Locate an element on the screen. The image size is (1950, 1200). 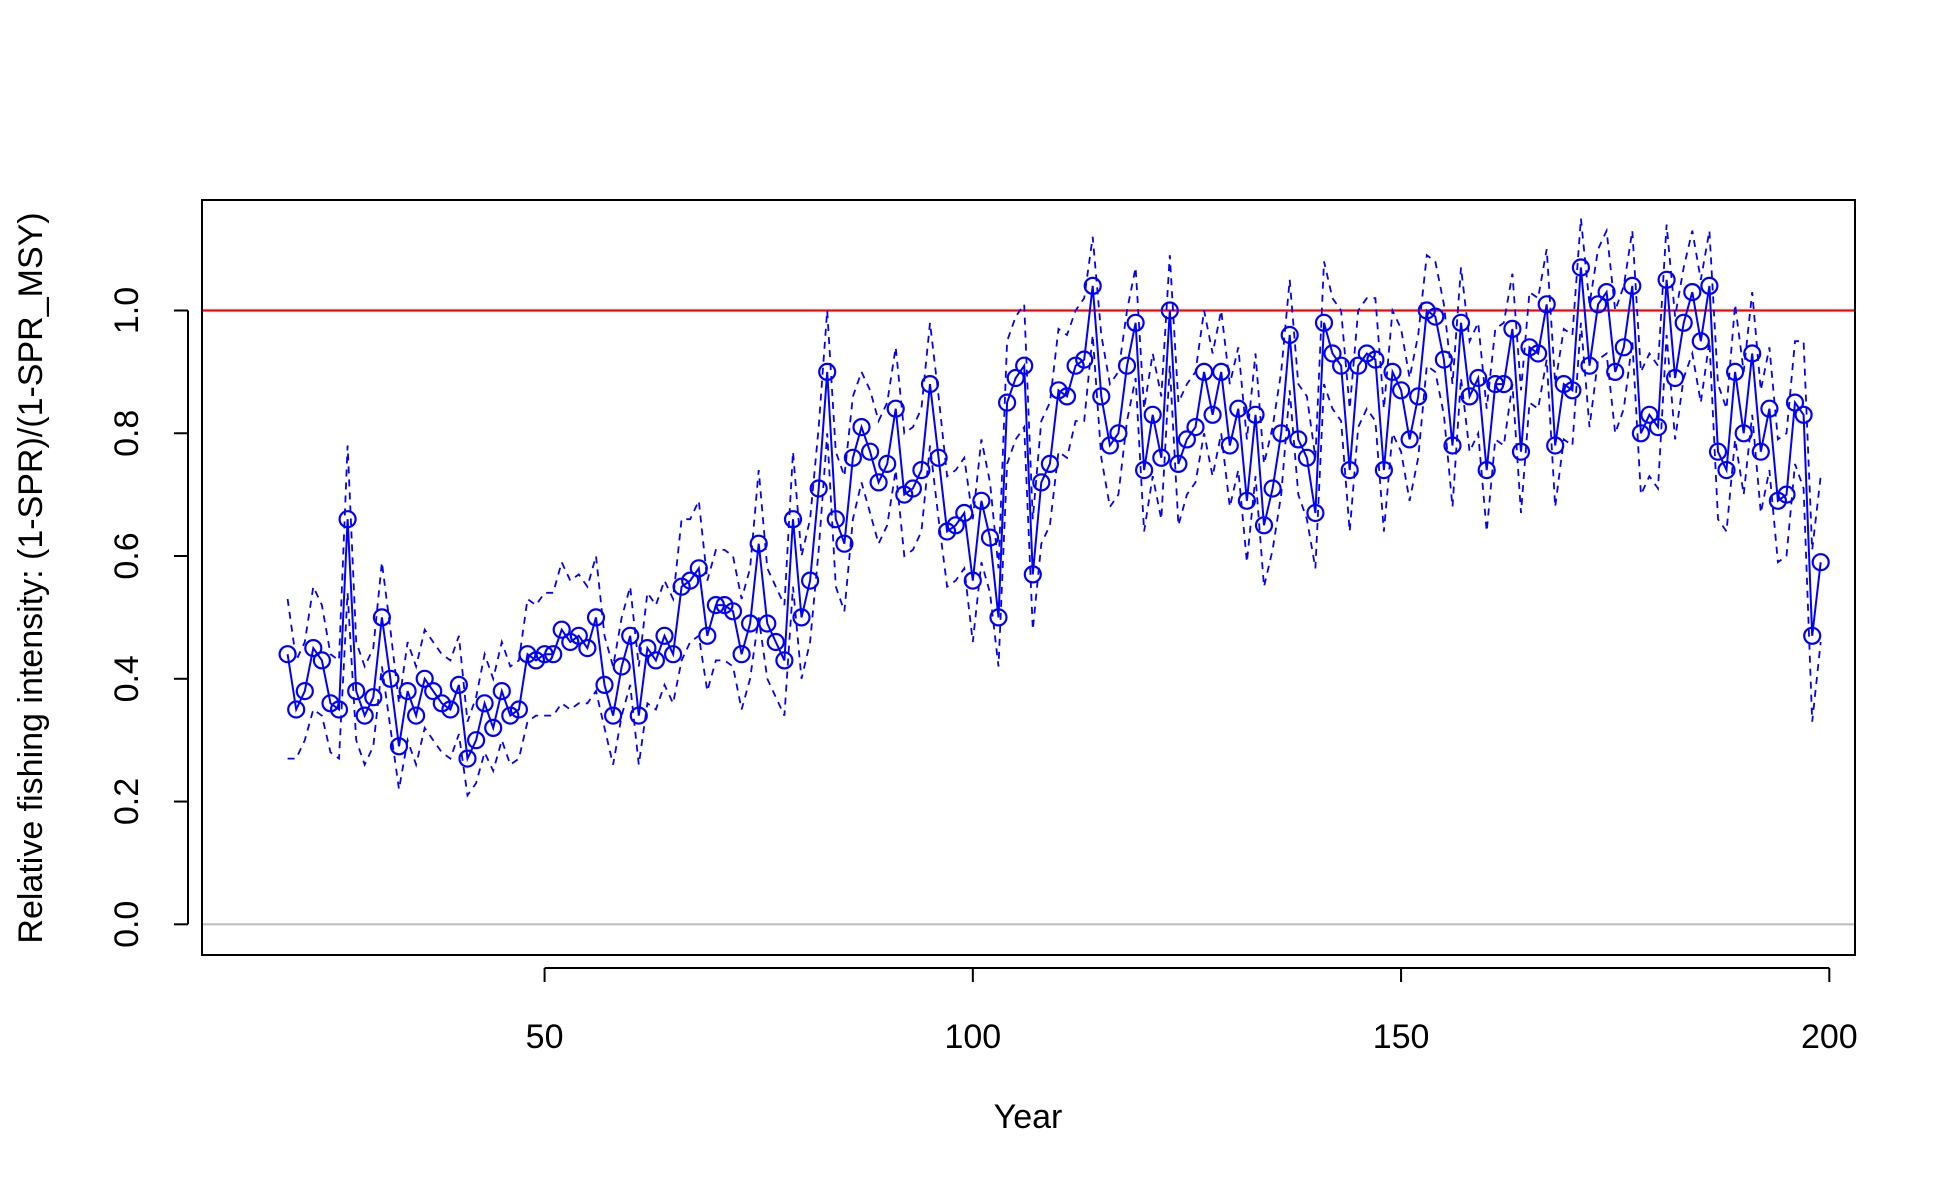
y-tick-label: 0.4 is located at coordinates (127, 678).